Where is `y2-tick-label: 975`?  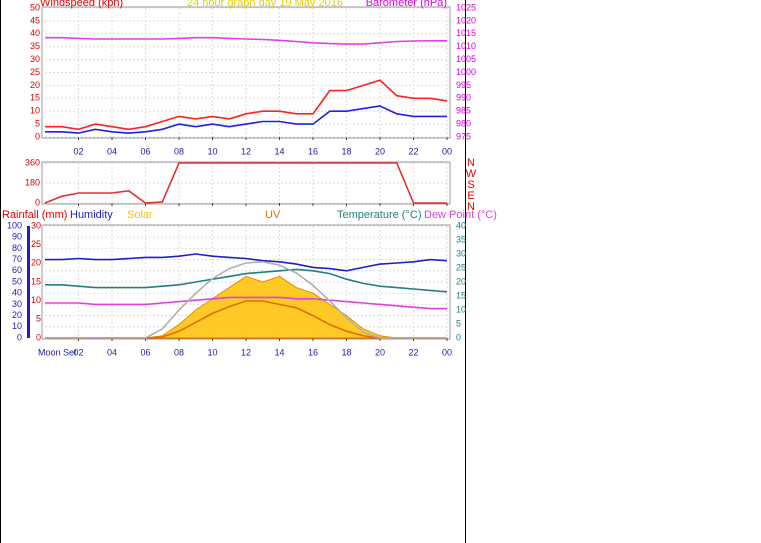
y2-tick-label: 975 is located at coordinates (463, 136).